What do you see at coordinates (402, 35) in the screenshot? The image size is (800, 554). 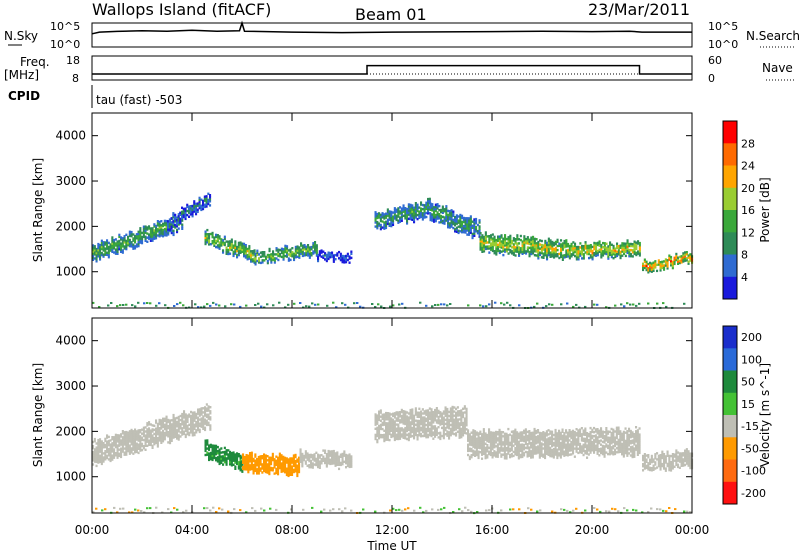 I see `nsky-strip: N.Sky 10^5 10^0 10^5 10^0 N.Search` at bounding box center [402, 35].